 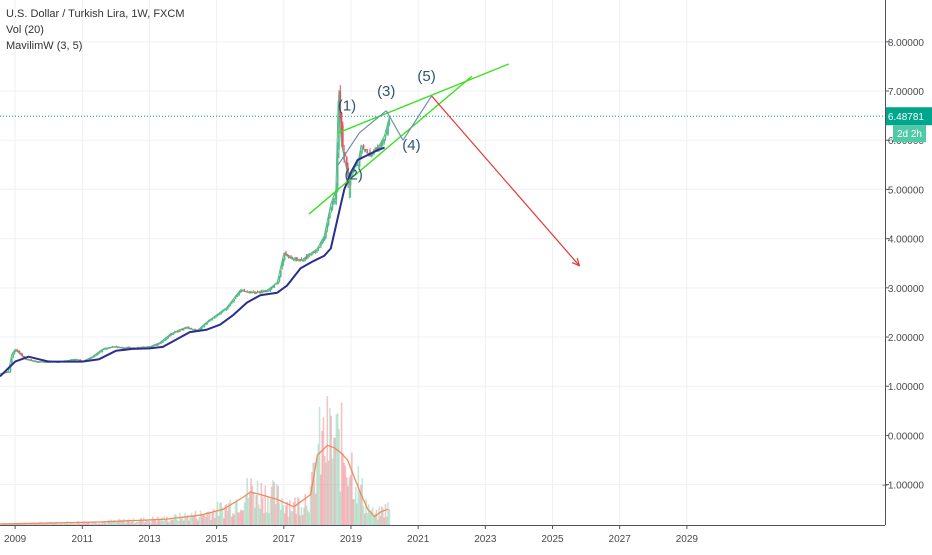 I want to click on y-tick-label: 8.00000, so click(x=906, y=43).